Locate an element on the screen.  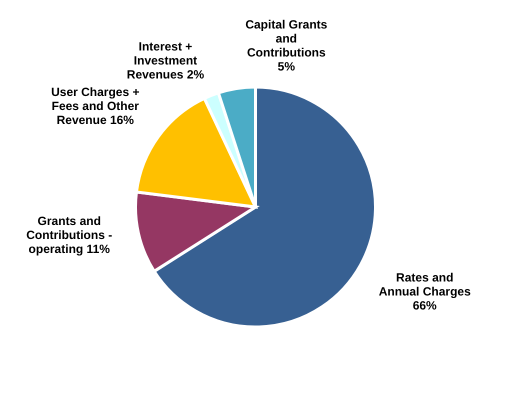
slice-label: Rates and Annual Charges is located at coordinates (425, 284).